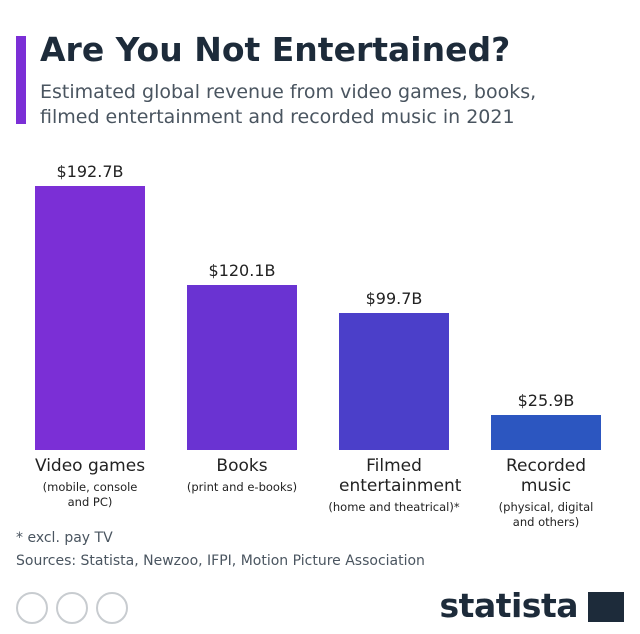 This screenshot has height=634, width=640. Describe the element at coordinates (64, 538) in the screenshot. I see `footnote: * excl. pay TV` at that location.